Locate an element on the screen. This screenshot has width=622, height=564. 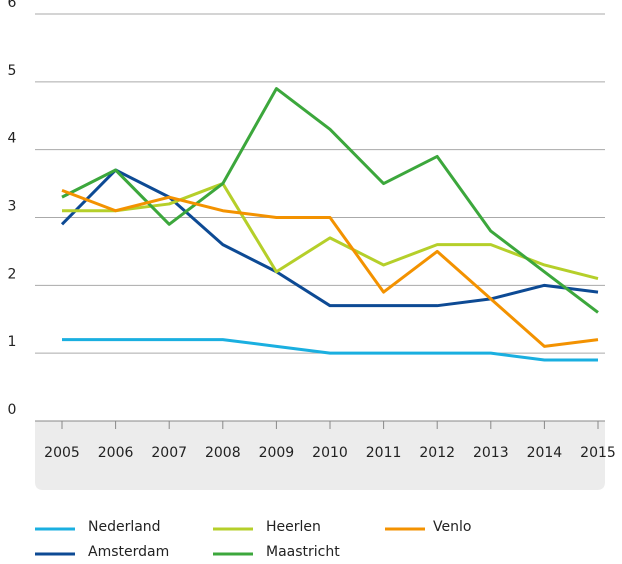
y-tick-label: 4 is located at coordinates (12, 139).